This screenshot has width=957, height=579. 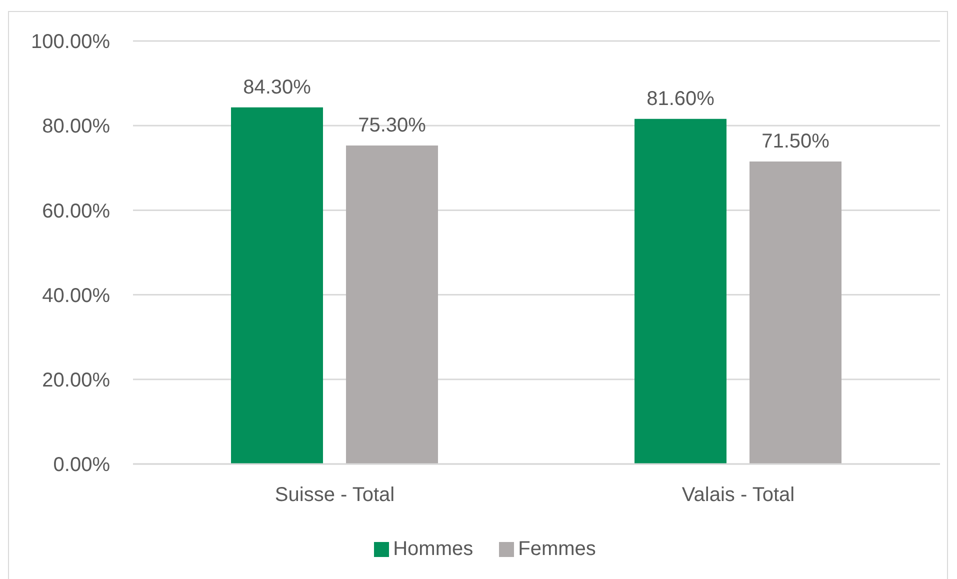 I want to click on data-label: 84.30%, so click(x=277, y=87).